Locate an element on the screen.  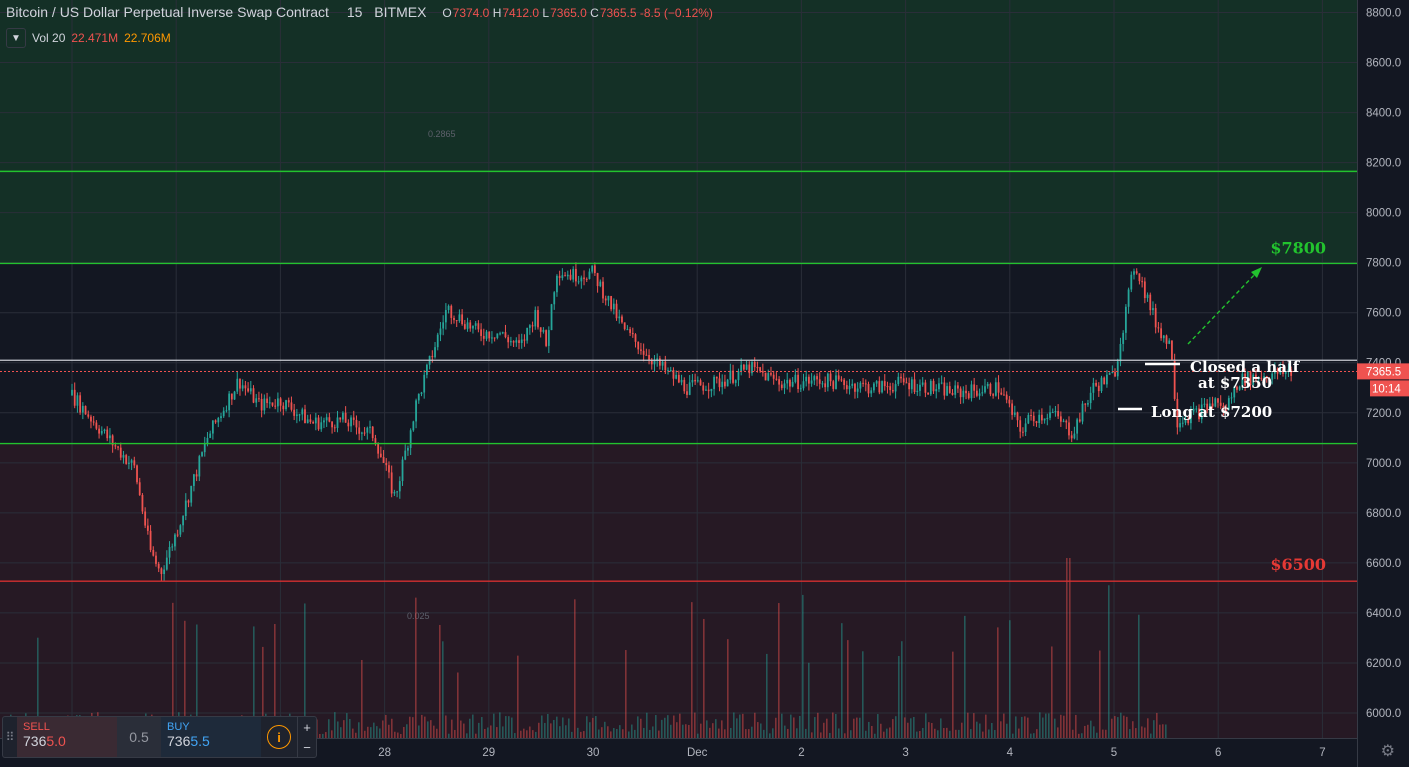
price-tick-label: 6000.0 is located at coordinates (1383, 714).